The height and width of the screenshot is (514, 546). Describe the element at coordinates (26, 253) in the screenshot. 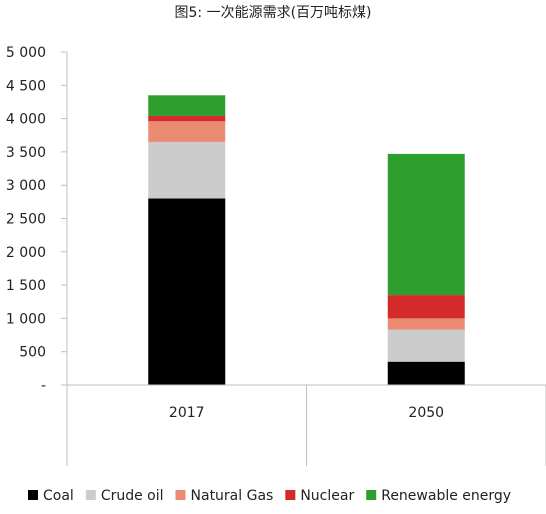

I see `y-tick-label: 2 000` at that location.